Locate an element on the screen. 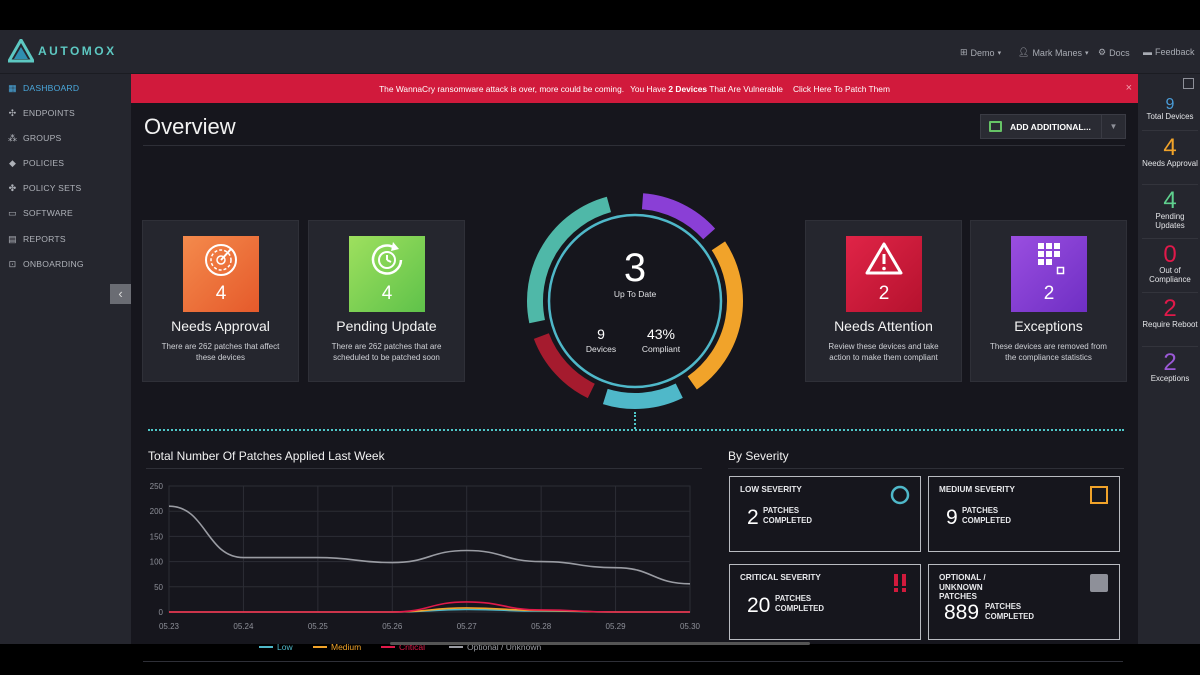  collapse-sidebar-button: ‹ is located at coordinates (120, 294).